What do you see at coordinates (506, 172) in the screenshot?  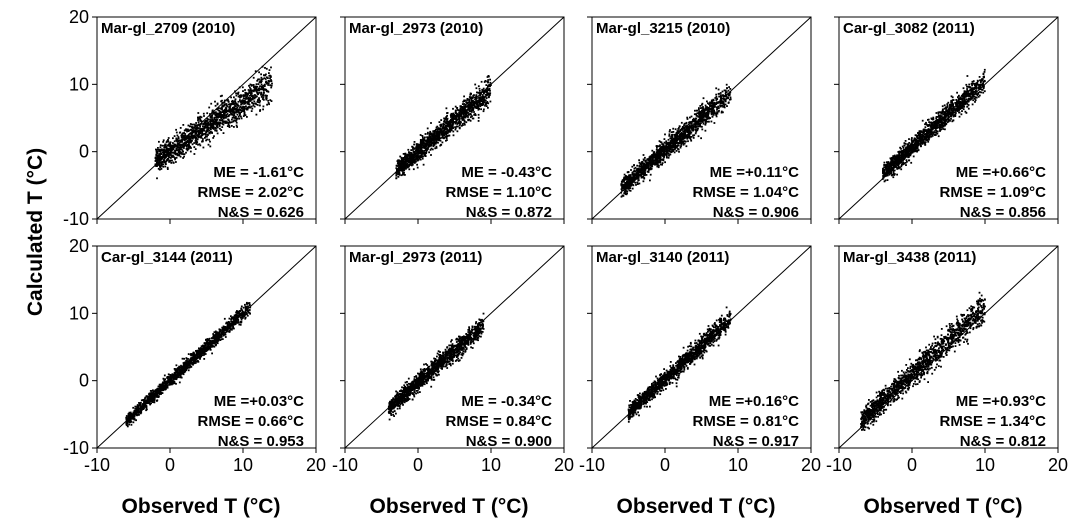 I see `stat-label: ME = -0.43°C` at bounding box center [506, 172].